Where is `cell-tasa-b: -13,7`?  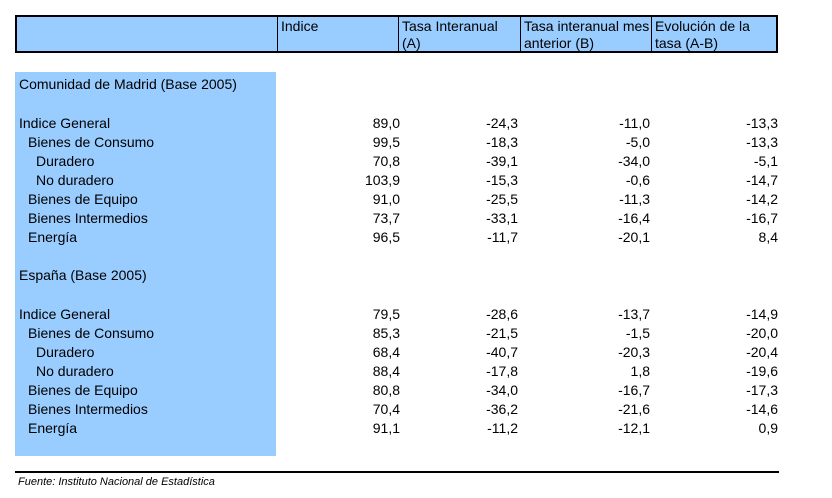
cell-tasa-b: -13,7 is located at coordinates (634, 314).